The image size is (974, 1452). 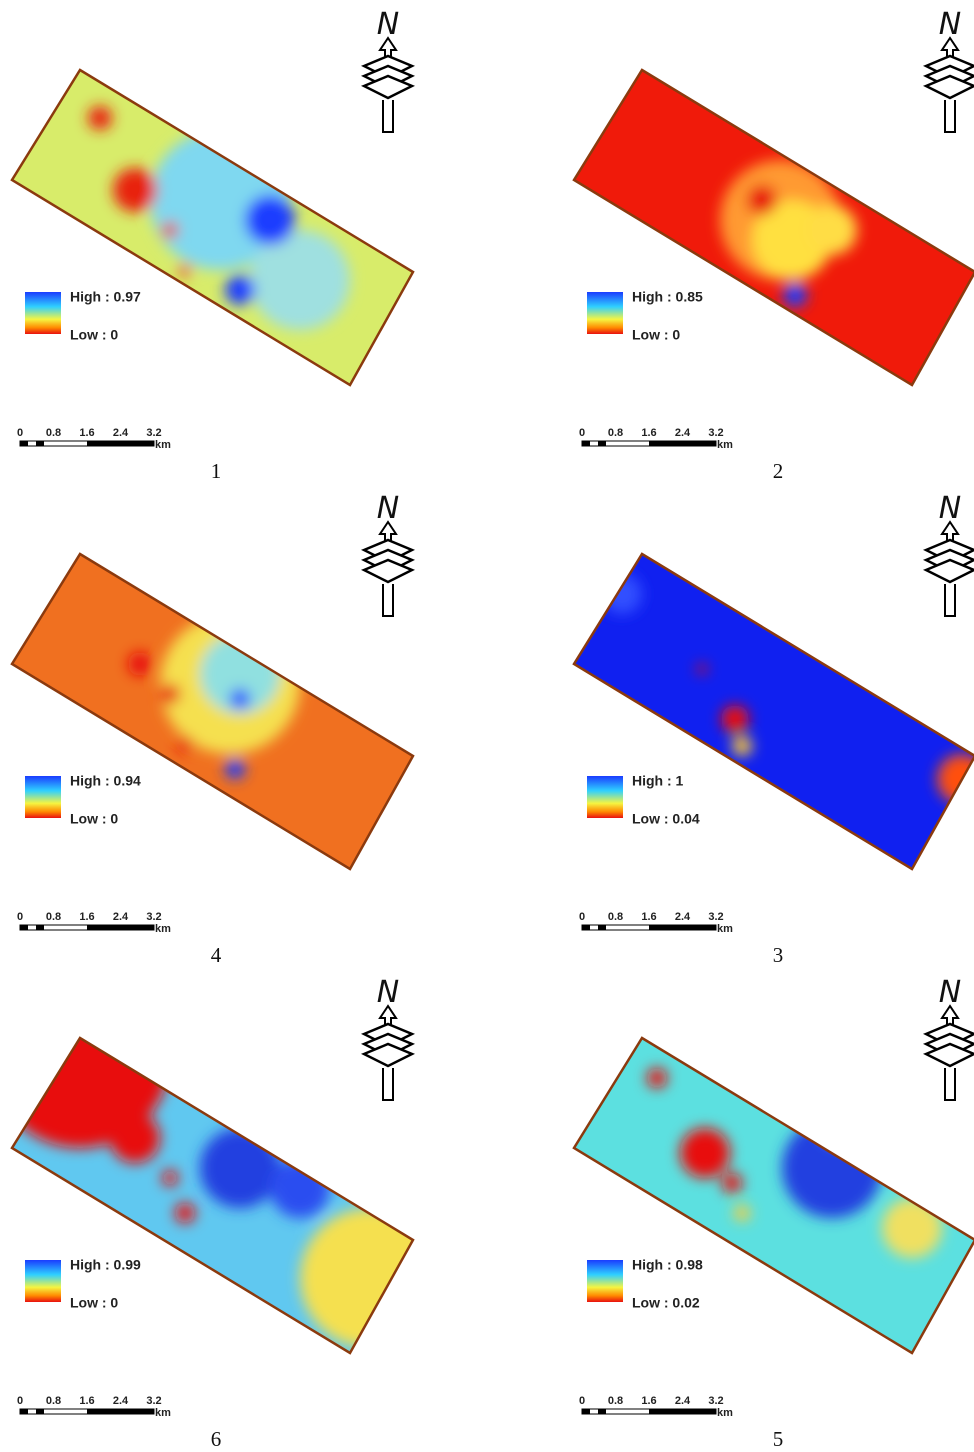 I want to click on legend-high: High : 0.85, so click(x=667, y=297).